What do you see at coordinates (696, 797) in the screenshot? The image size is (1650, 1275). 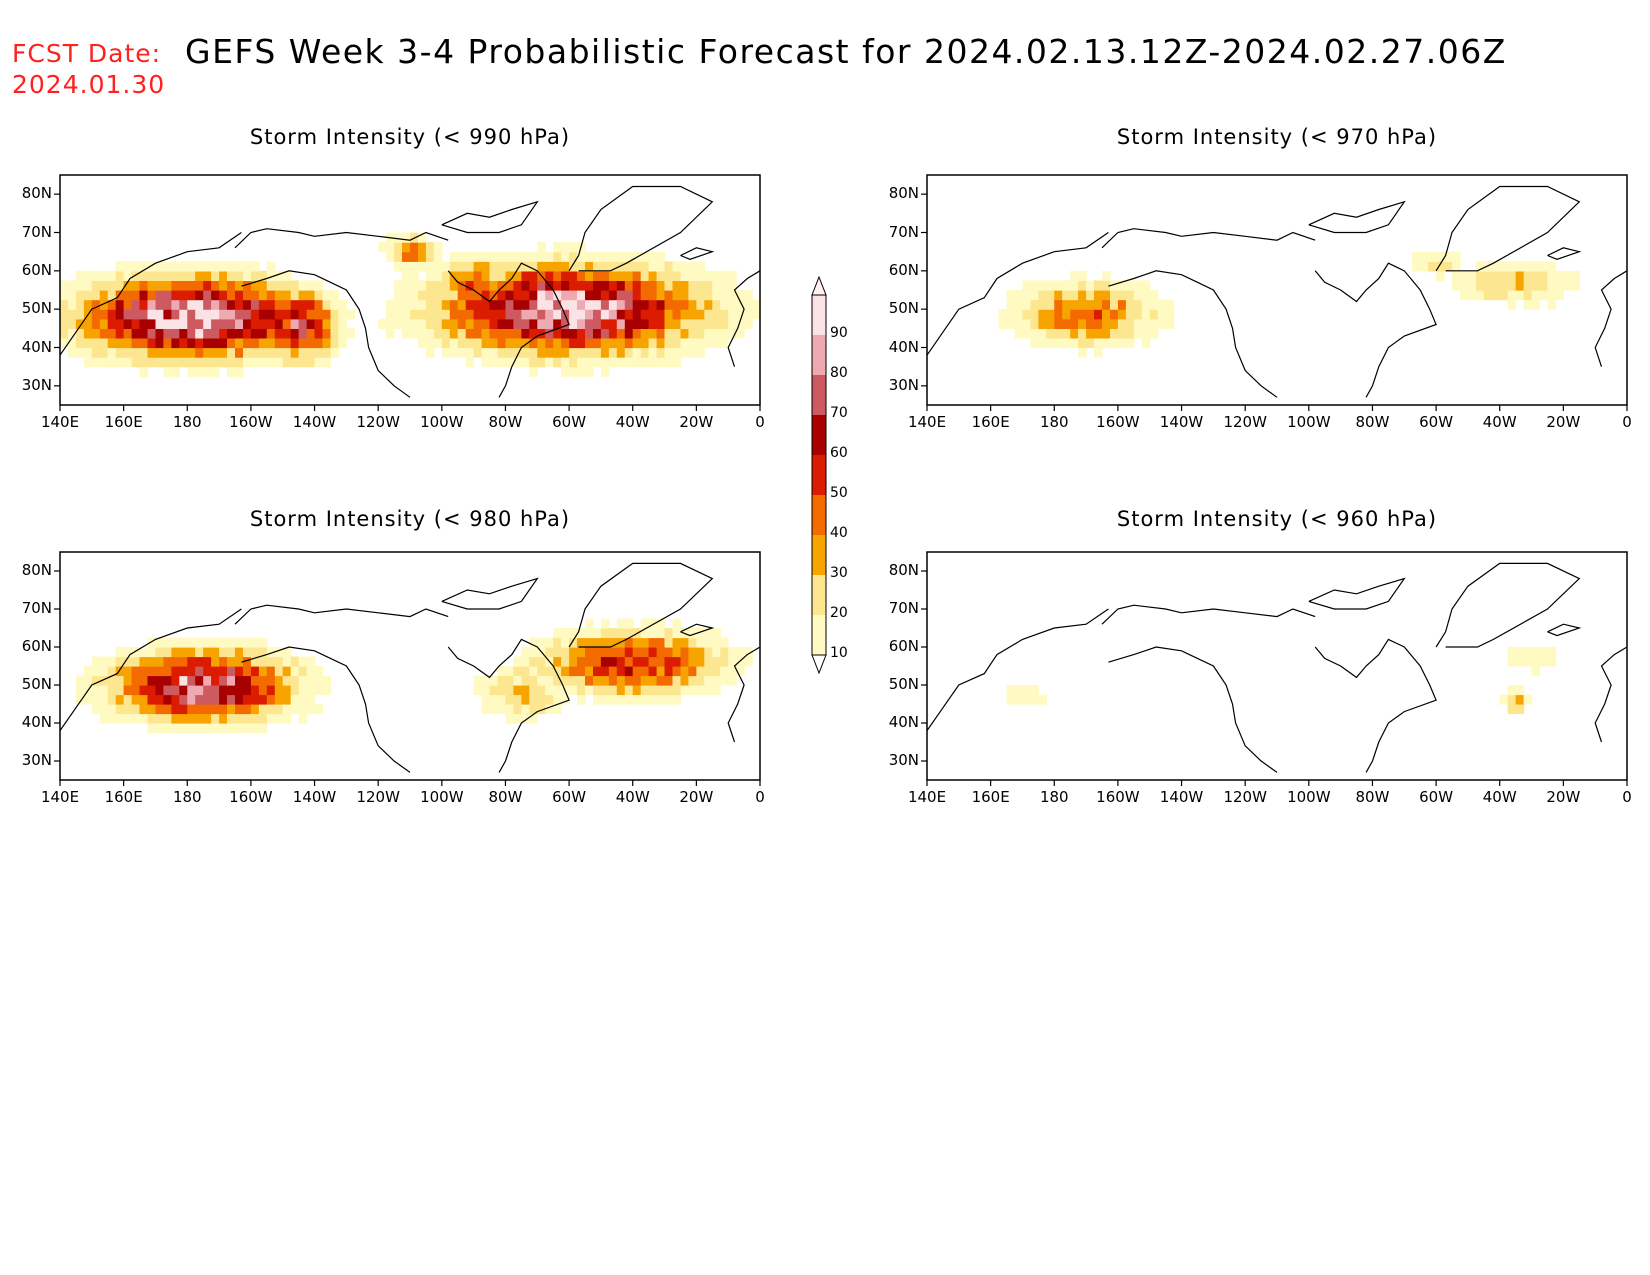 I see `lon-label: 20W` at bounding box center [696, 797].